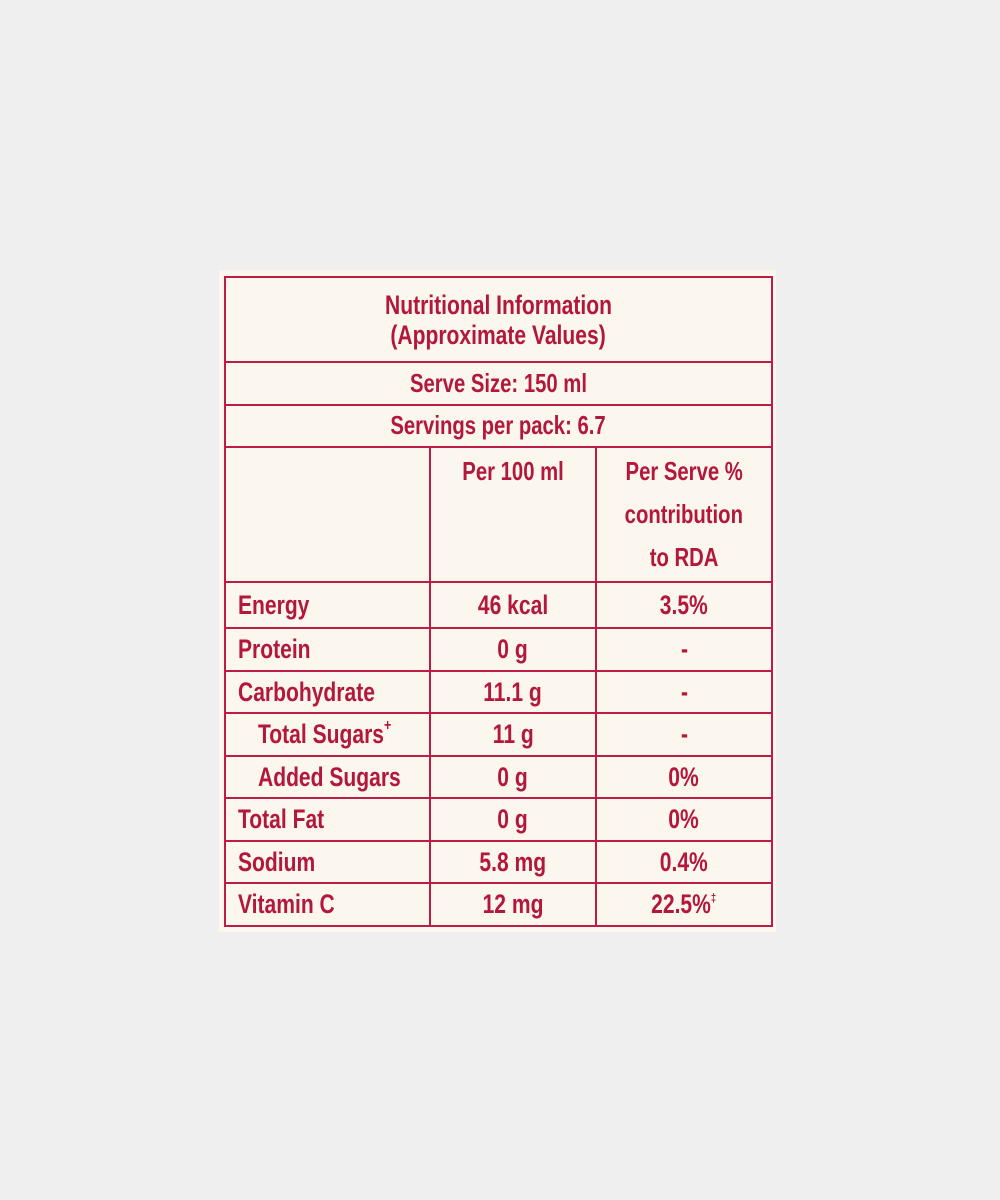 This screenshot has height=1200, width=1000. I want to click on nutrient-name: Added Sugars, so click(327, 777).